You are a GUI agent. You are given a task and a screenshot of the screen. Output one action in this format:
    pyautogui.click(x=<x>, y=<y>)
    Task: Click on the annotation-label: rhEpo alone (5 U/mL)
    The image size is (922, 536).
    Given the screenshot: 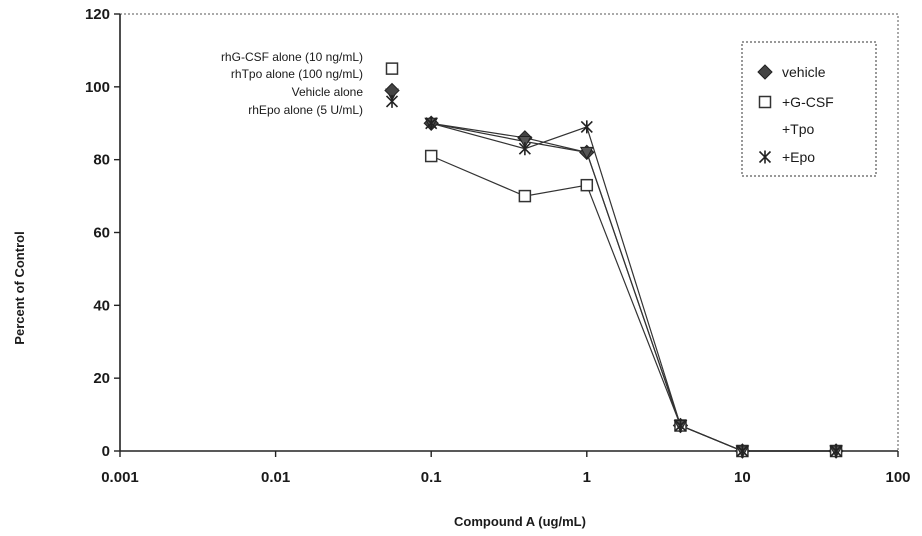 What is the action you would take?
    pyautogui.click(x=305, y=110)
    